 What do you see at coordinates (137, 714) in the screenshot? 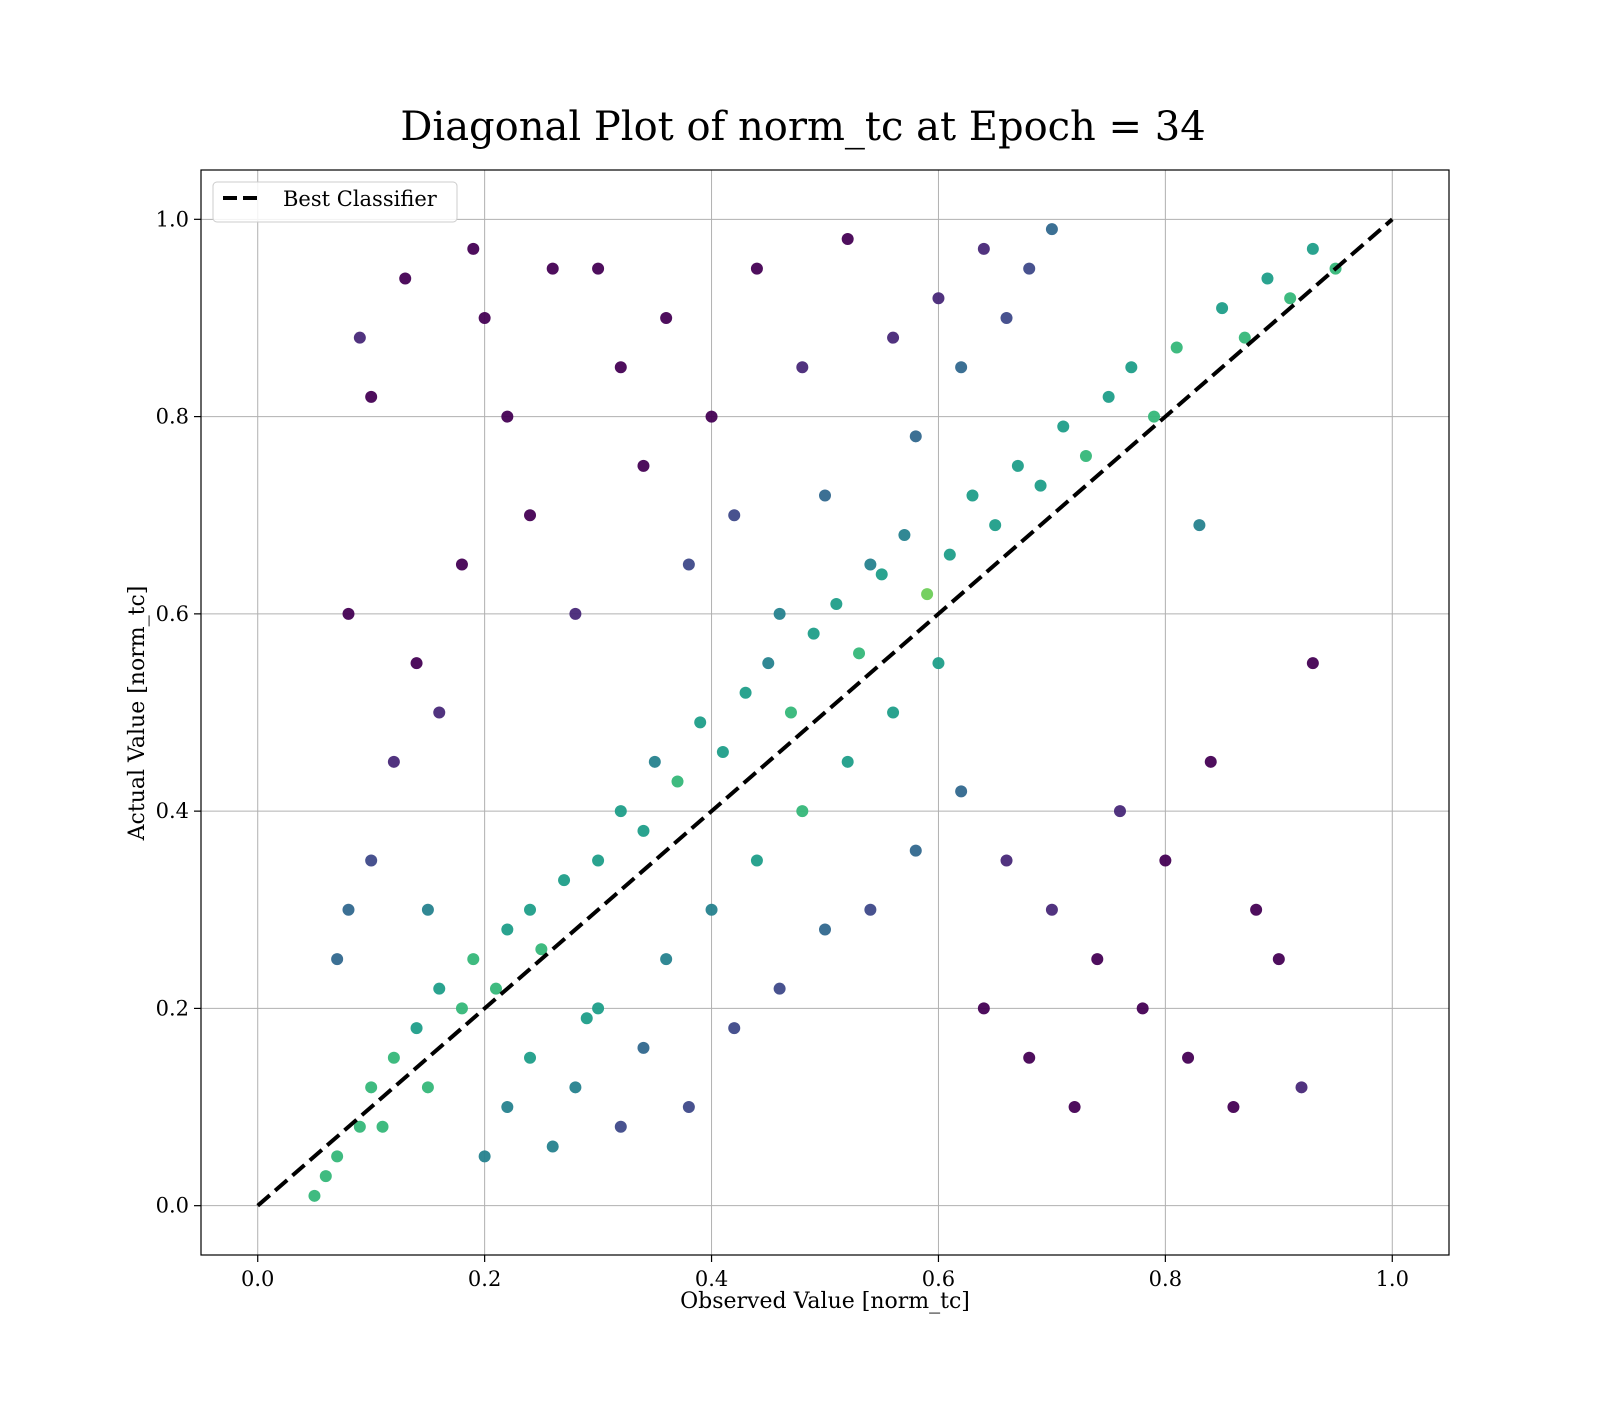
I see `y-axis-label: Actual Value [norm_tc]` at bounding box center [137, 714].